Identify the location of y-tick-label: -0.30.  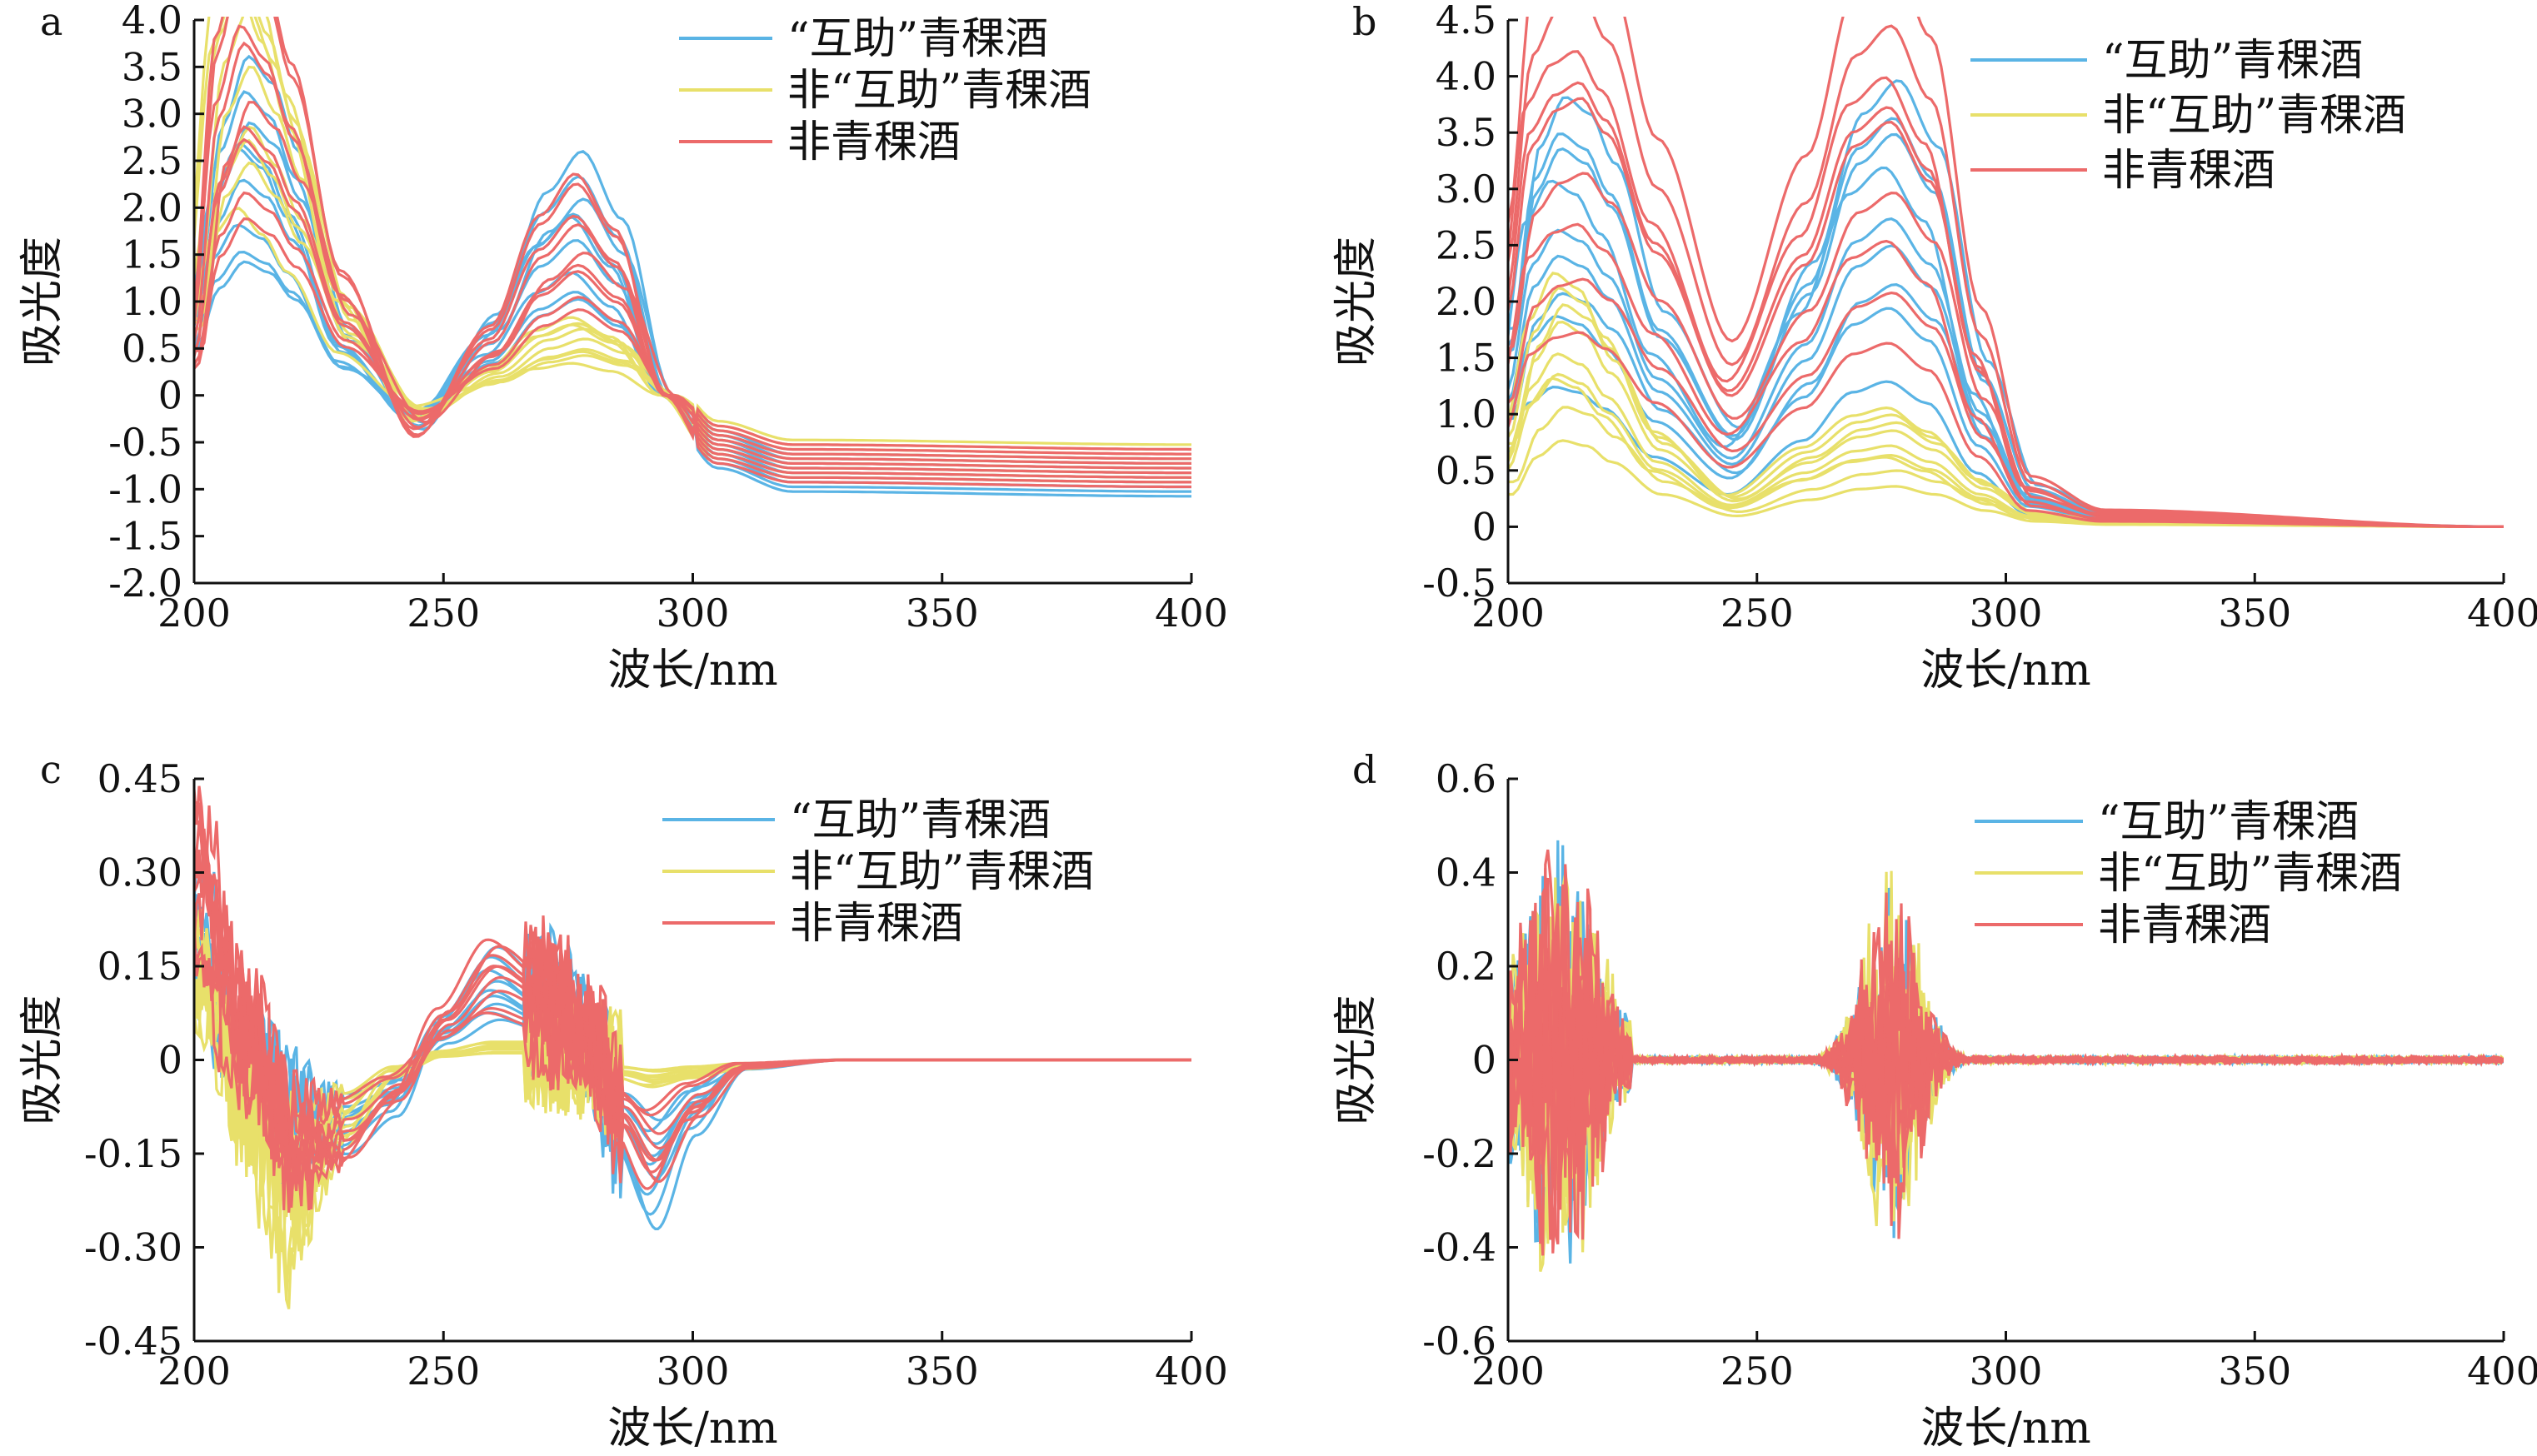
(133, 1247).